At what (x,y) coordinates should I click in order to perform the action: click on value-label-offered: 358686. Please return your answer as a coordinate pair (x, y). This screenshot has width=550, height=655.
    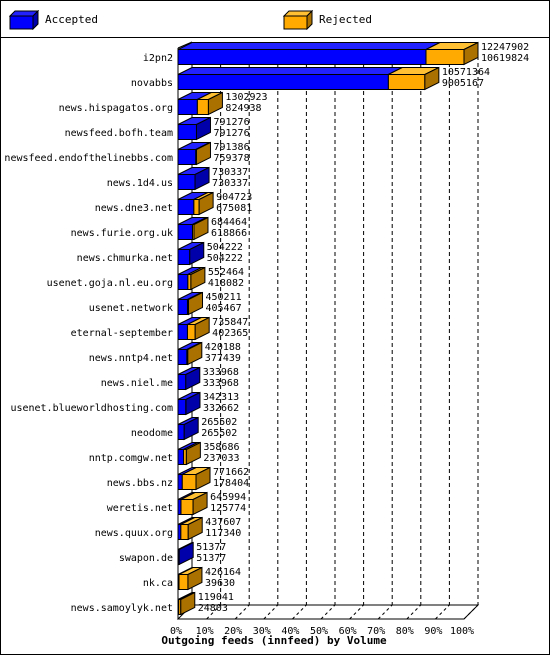
    Looking at the image, I should click on (221, 447).